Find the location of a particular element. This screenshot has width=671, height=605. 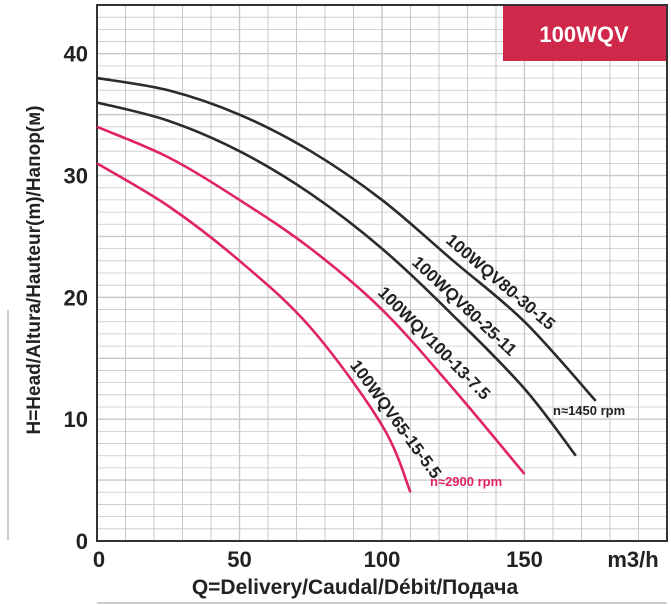

y-tick-labels: 0 10 20 30 40 is located at coordinates (76, 298).